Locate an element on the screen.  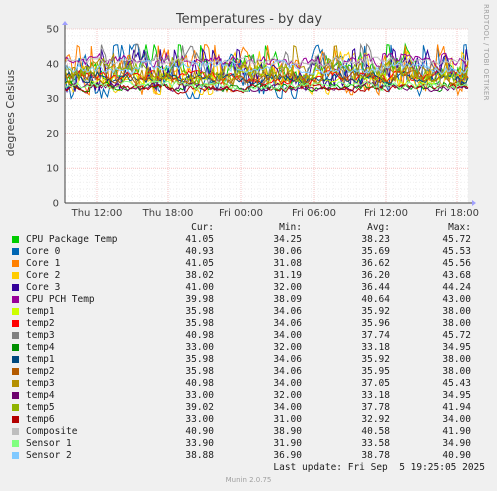
legend-avg-value: 37.74 is located at coordinates (375, 335).